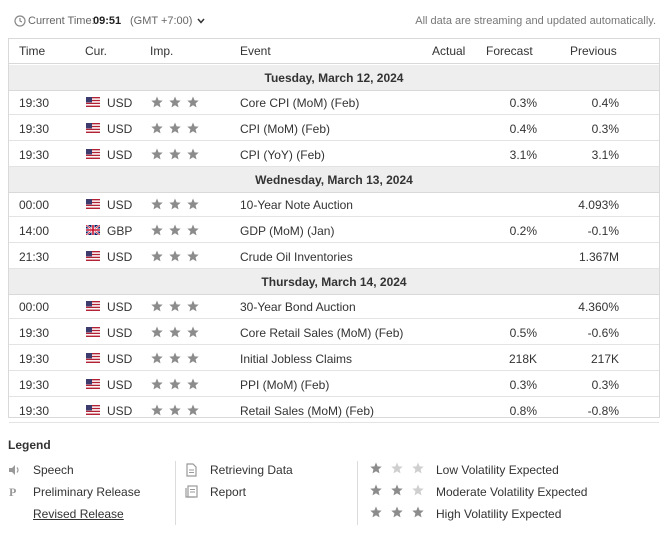 This screenshot has height=543, width=670. I want to click on event-row: 19:30 USD Initial Jobless Claims 218K 217K, so click(334, 358).